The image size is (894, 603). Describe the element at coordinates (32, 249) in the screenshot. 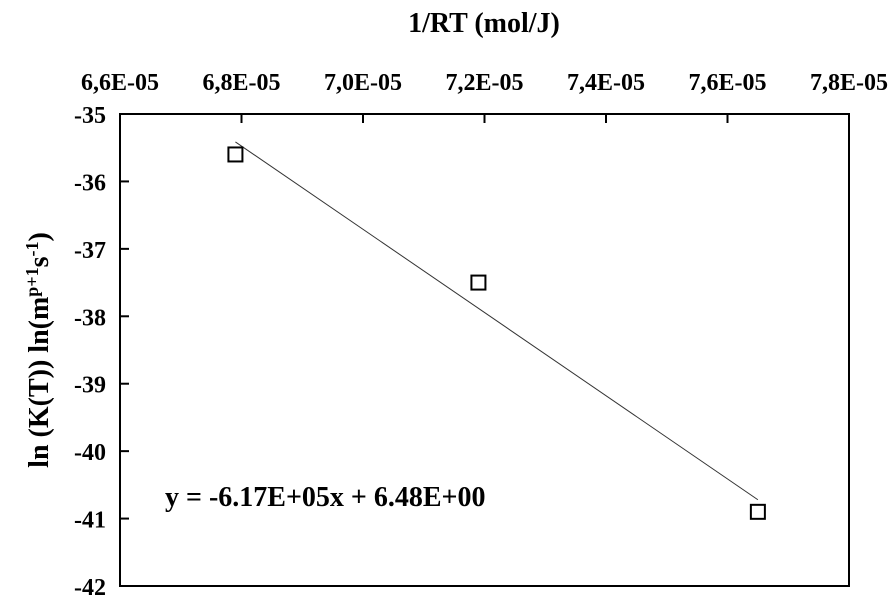

I see `y-axis-title-sup2: -1` at that location.